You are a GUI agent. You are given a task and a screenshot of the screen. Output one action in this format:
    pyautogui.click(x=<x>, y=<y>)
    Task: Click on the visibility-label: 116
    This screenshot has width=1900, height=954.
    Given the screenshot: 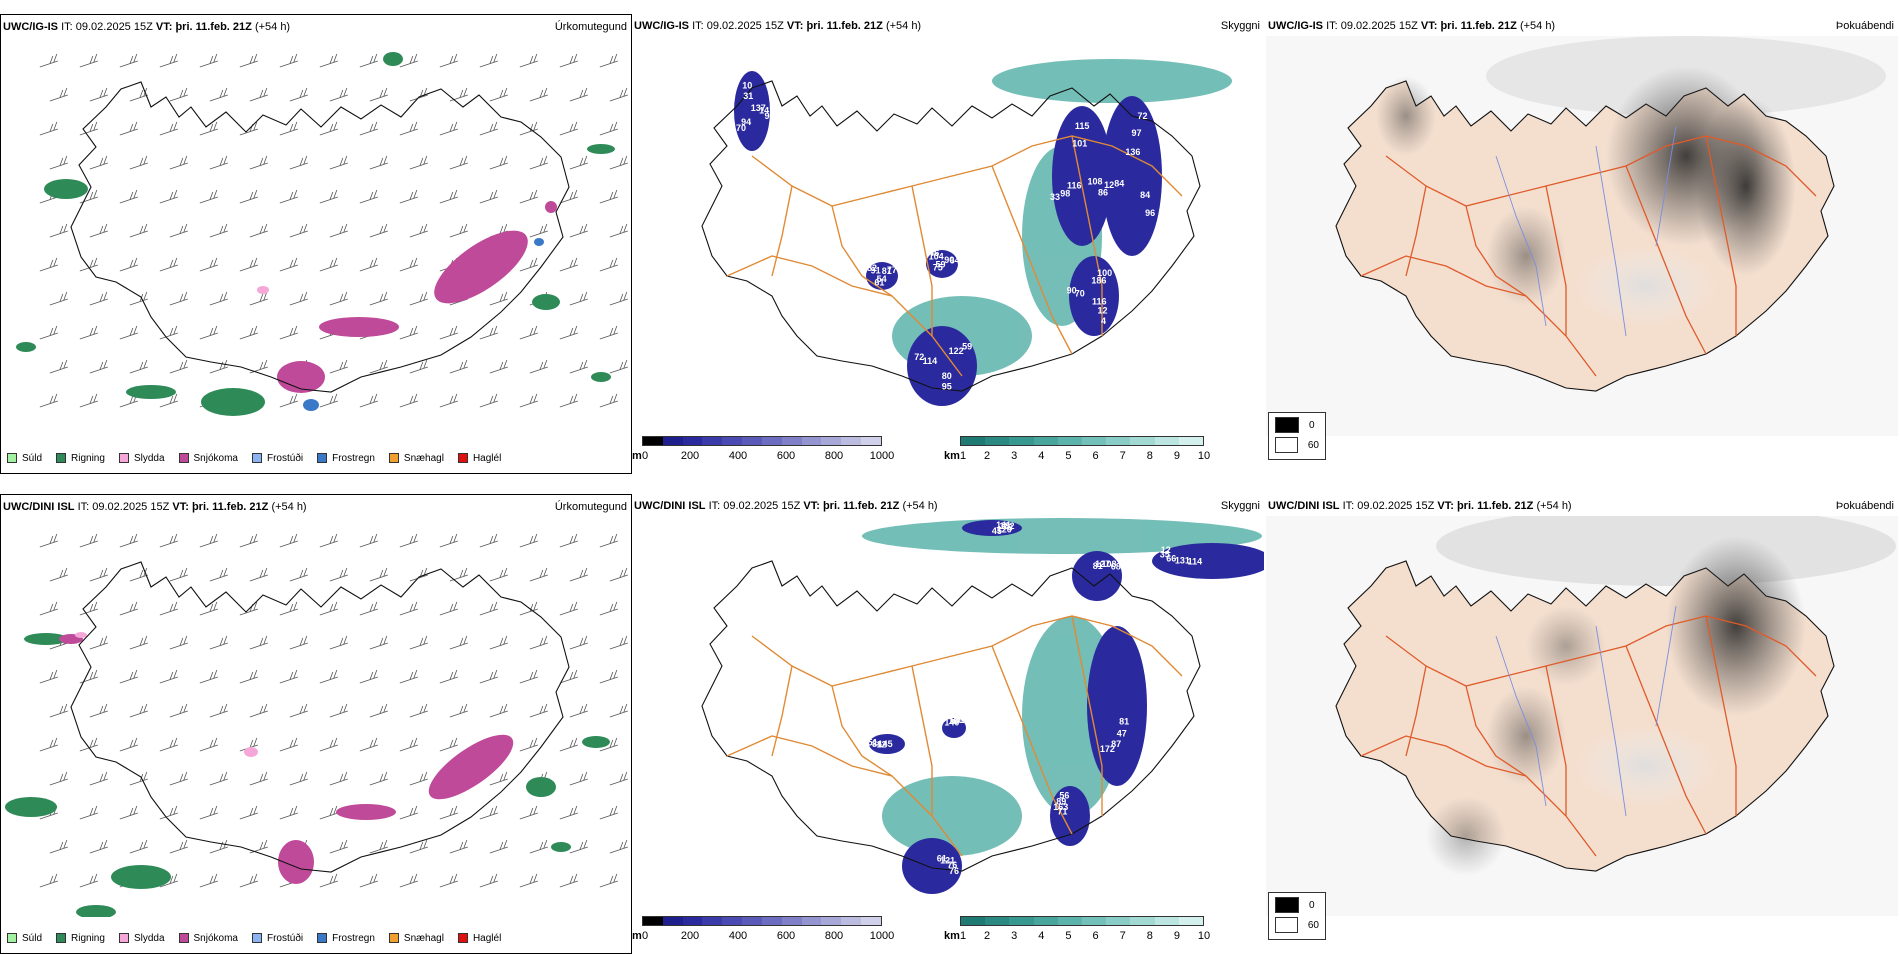 What is the action you would take?
    pyautogui.click(x=1074, y=185)
    